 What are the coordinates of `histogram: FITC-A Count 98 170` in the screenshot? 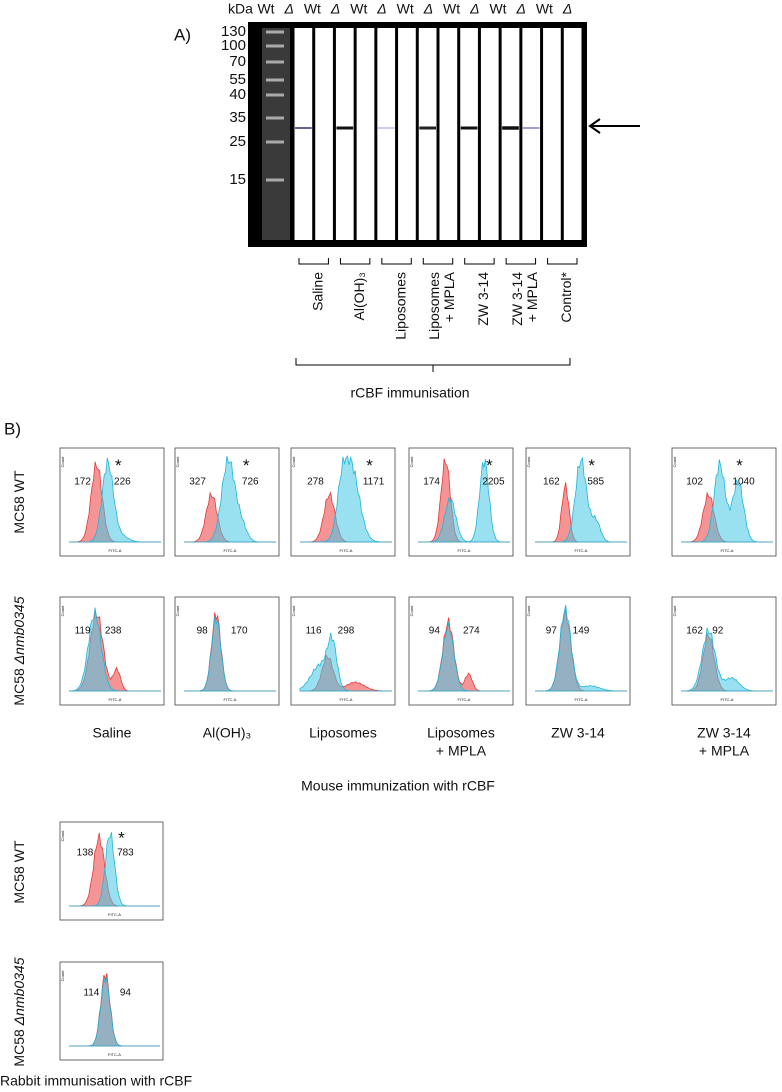 It's located at (227, 651).